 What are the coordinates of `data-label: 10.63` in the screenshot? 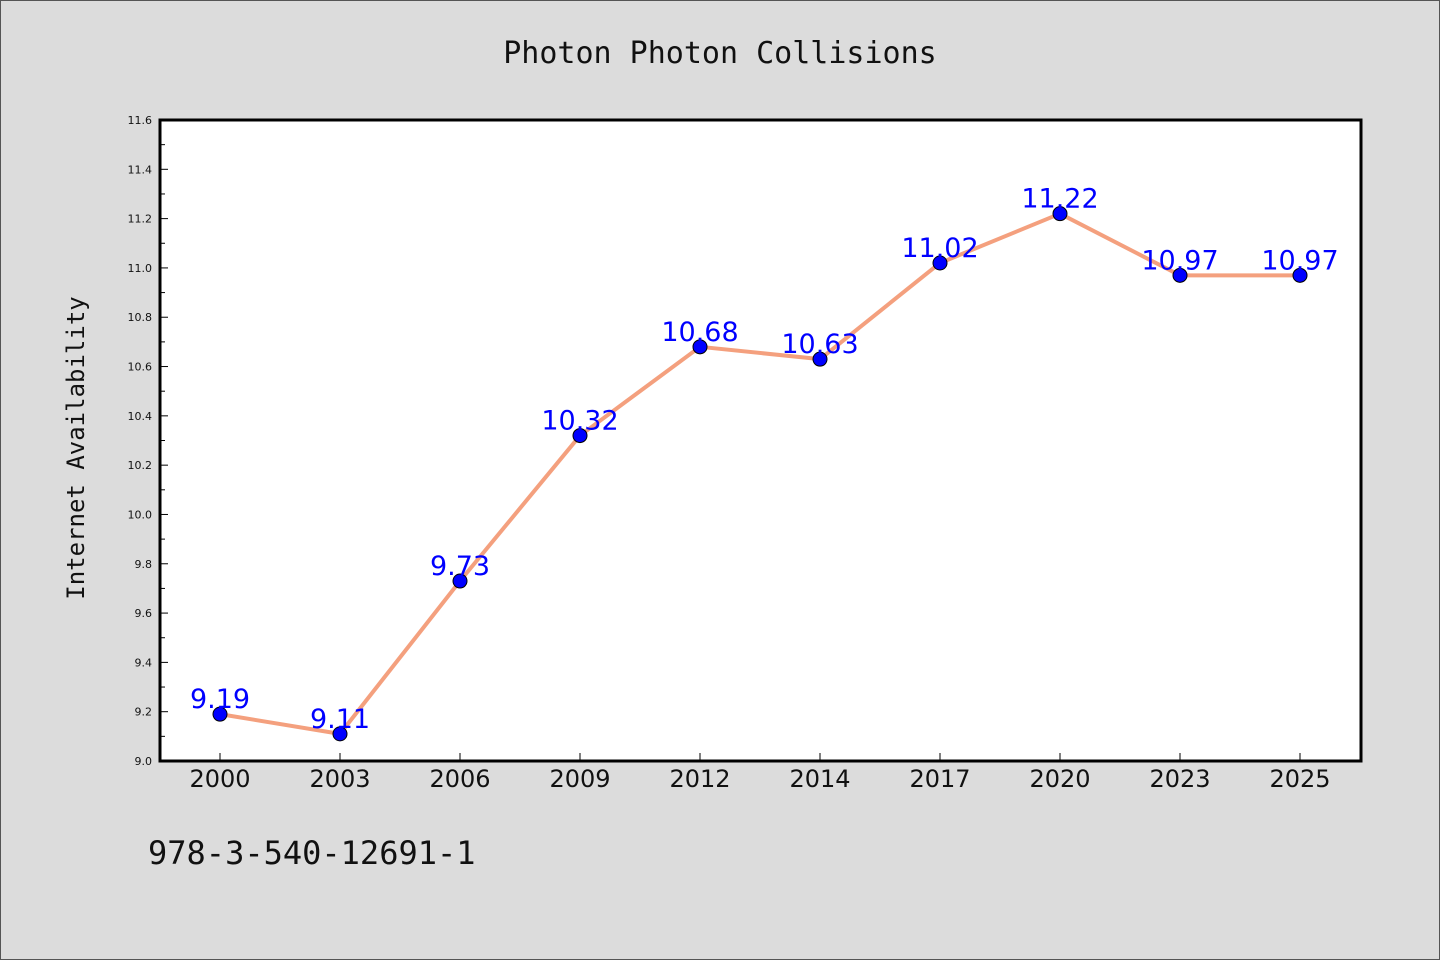 It's located at (819, 344).